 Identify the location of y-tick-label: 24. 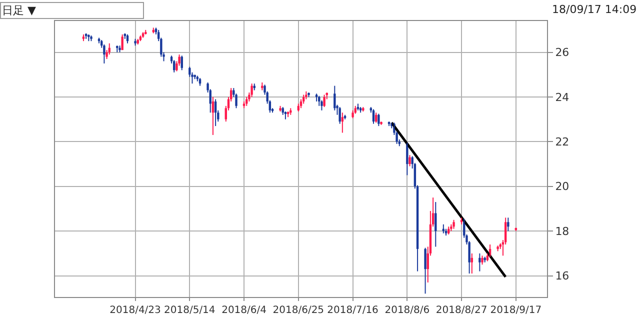
(562, 97).